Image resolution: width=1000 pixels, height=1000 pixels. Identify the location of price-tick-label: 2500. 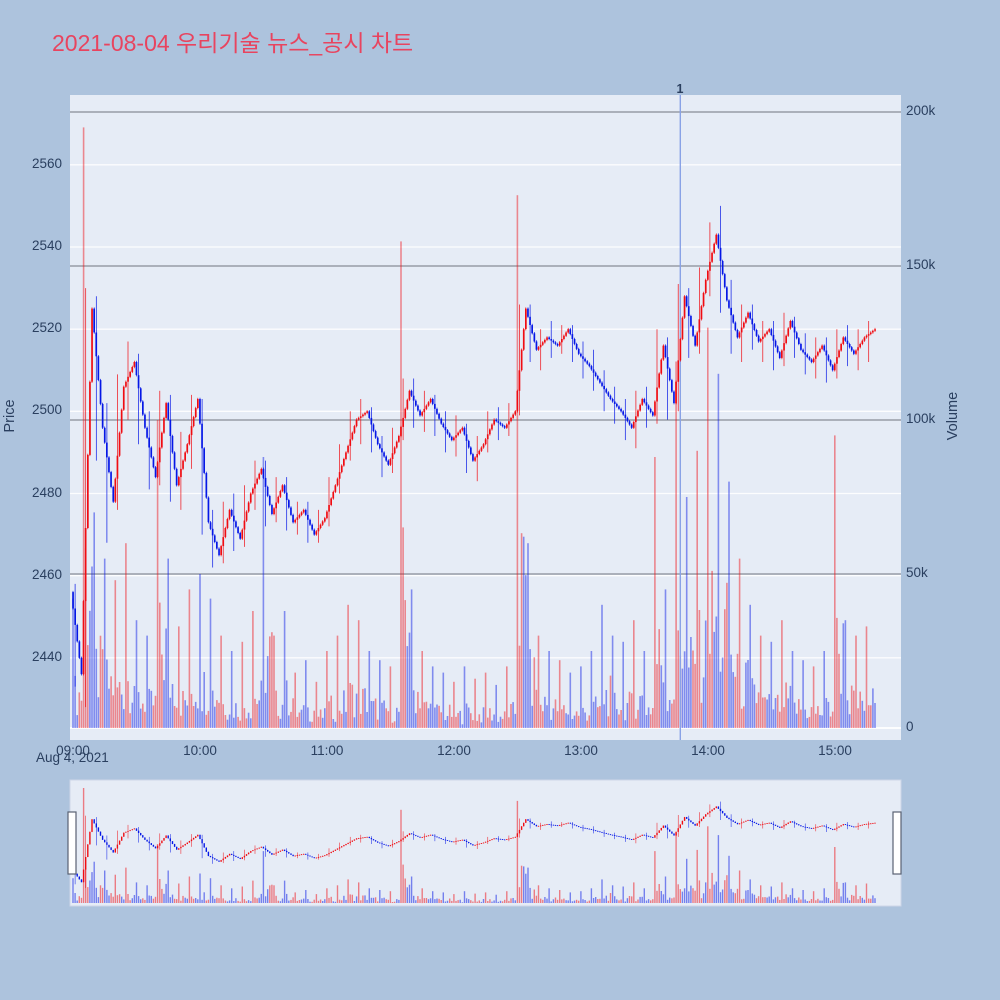
(46, 409).